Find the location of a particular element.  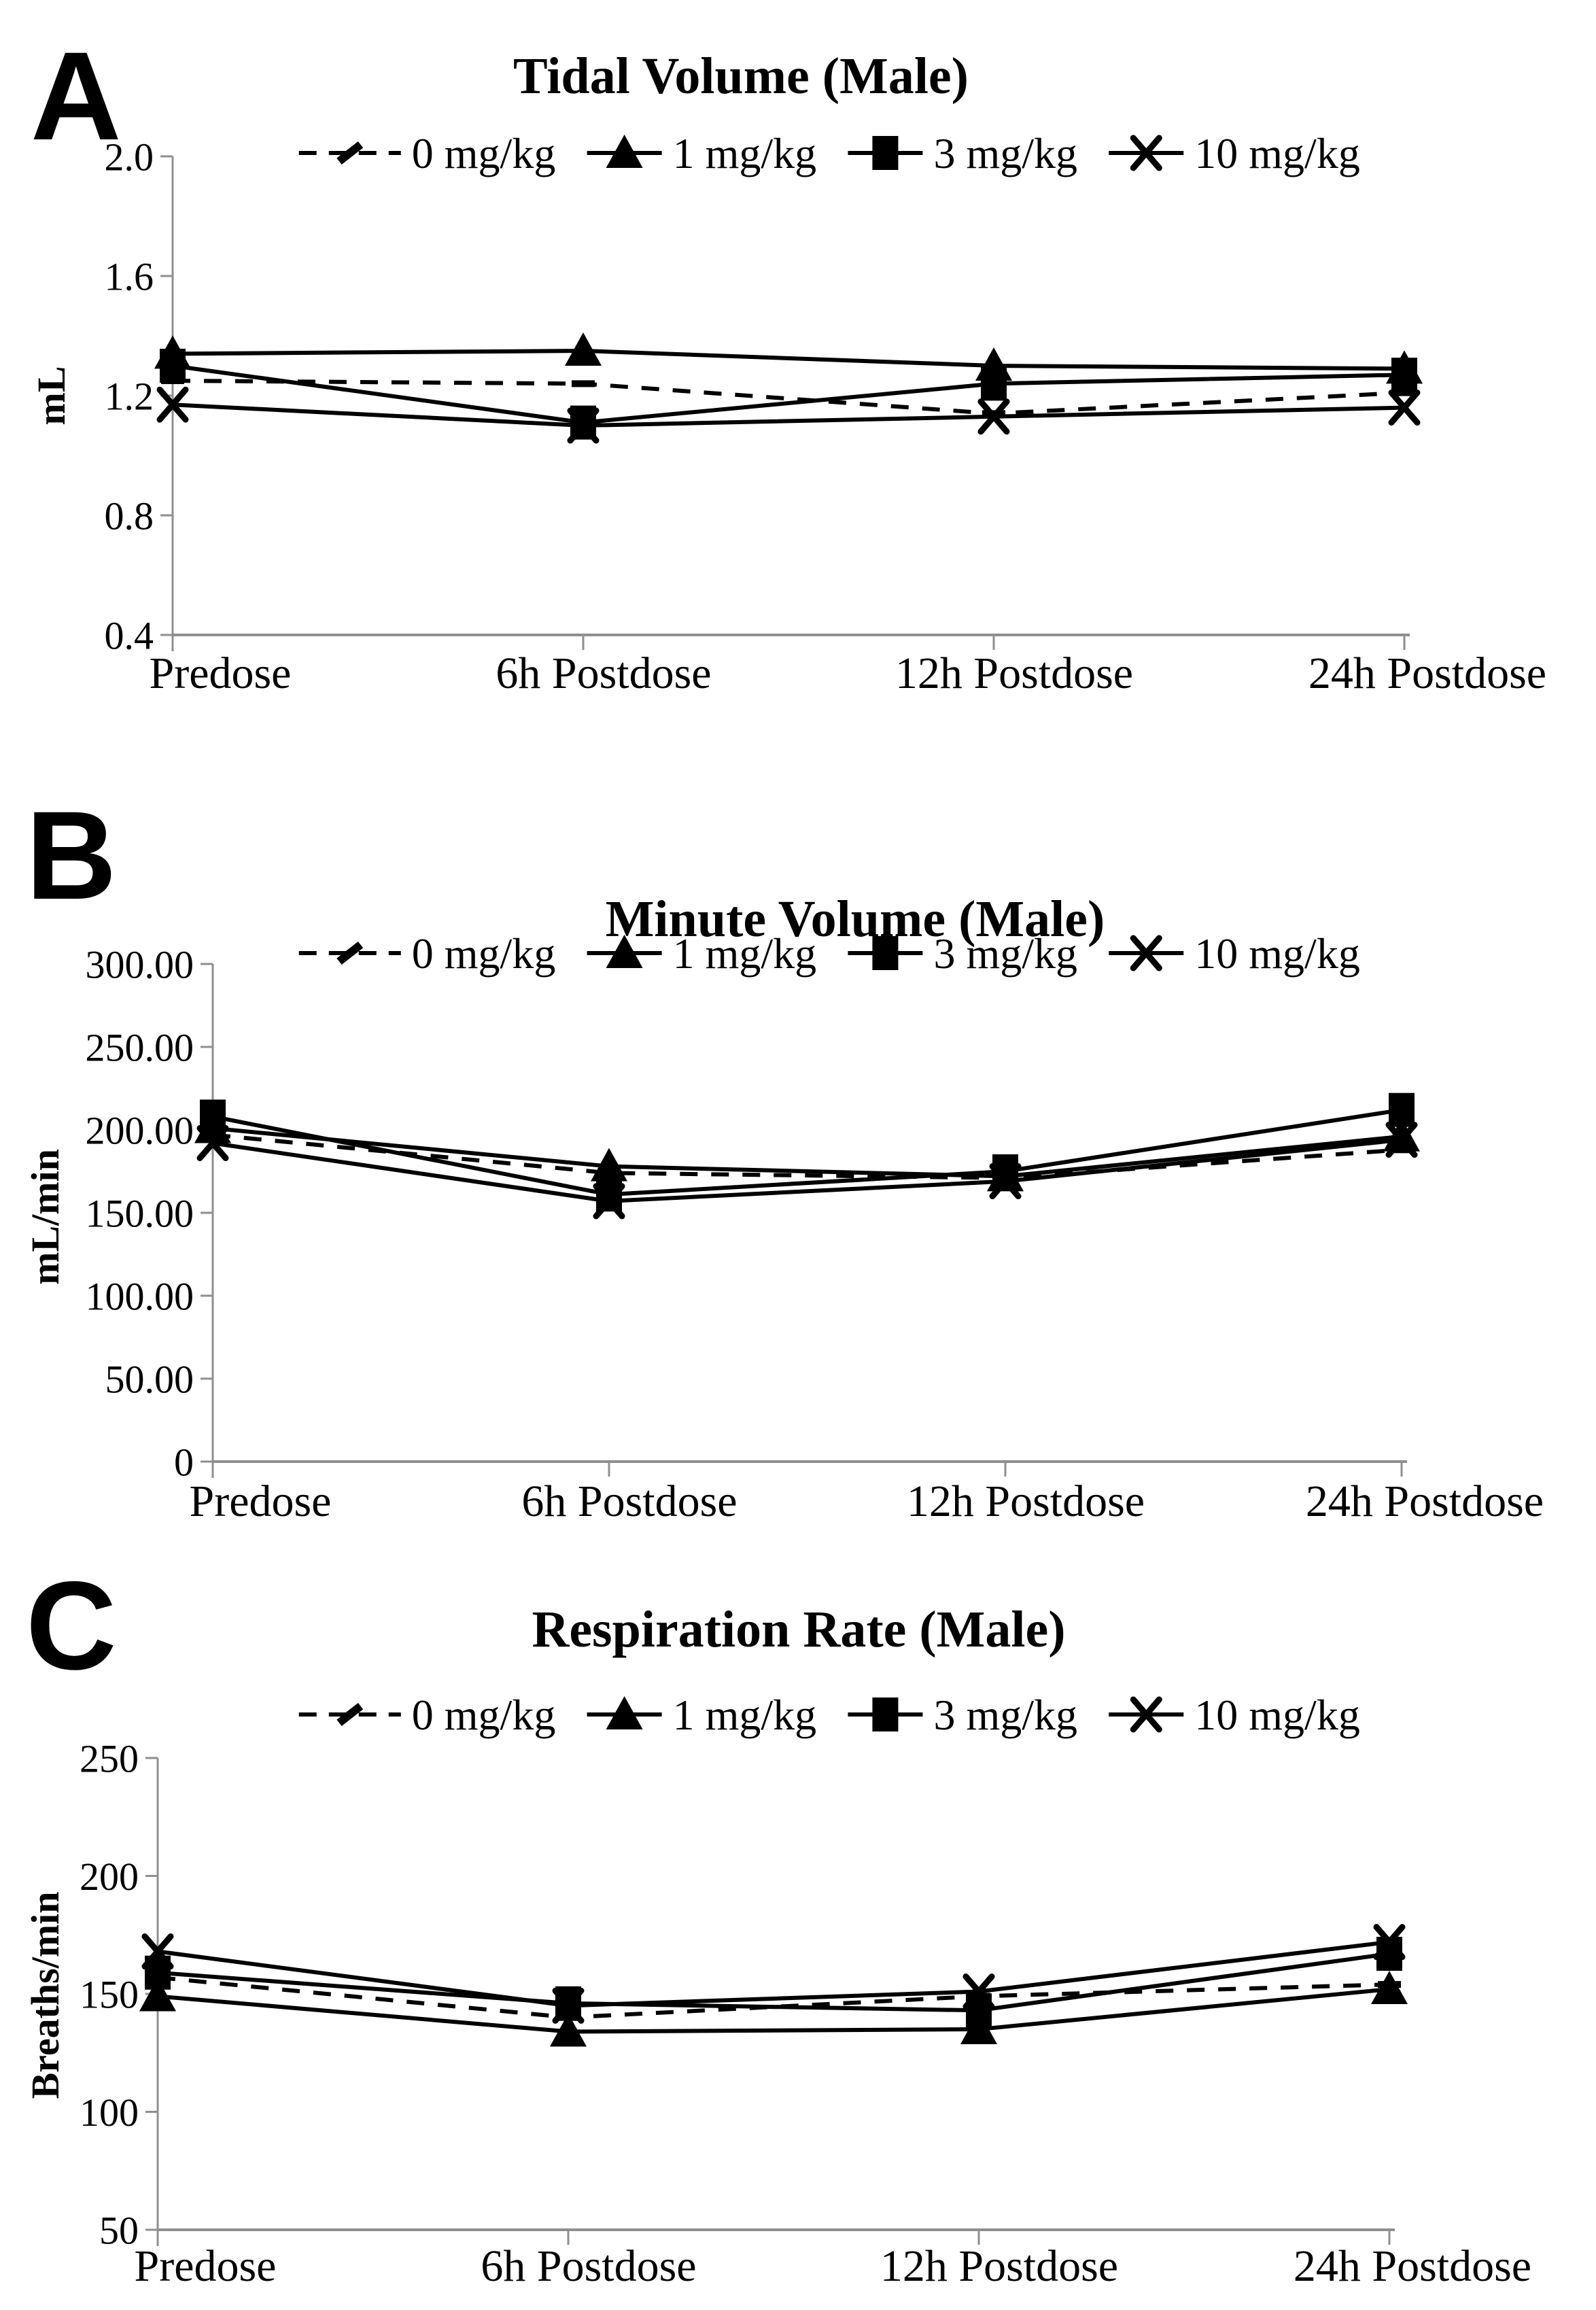

series-markers-1-mg-kg is located at coordinates (773, 2009).